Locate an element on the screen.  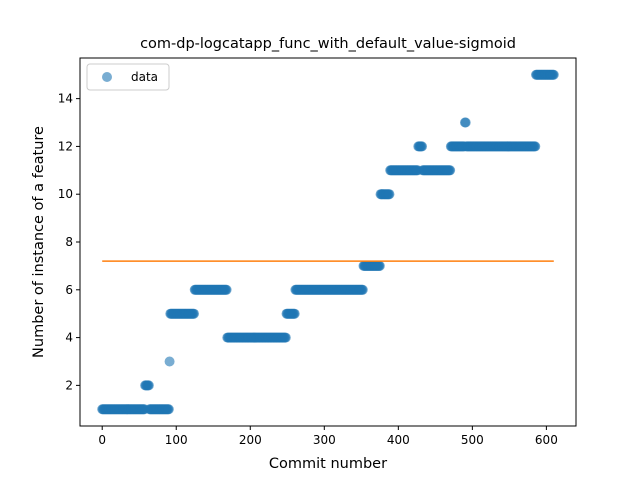
x-axis-ticks: 0 100 200 300 400 500 600 is located at coordinates (328, 436).